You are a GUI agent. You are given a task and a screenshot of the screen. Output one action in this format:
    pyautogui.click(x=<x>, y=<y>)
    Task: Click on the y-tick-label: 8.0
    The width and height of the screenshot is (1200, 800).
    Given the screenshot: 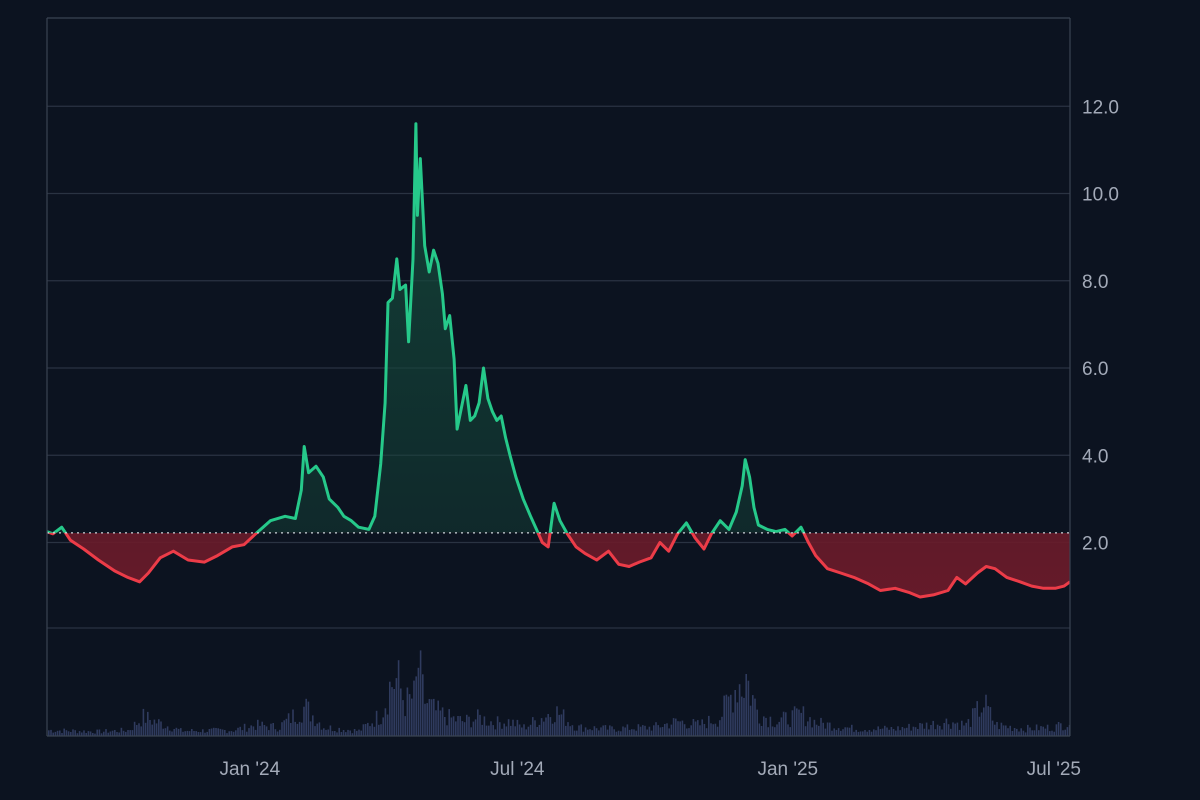 What is the action you would take?
    pyautogui.click(x=1095, y=282)
    